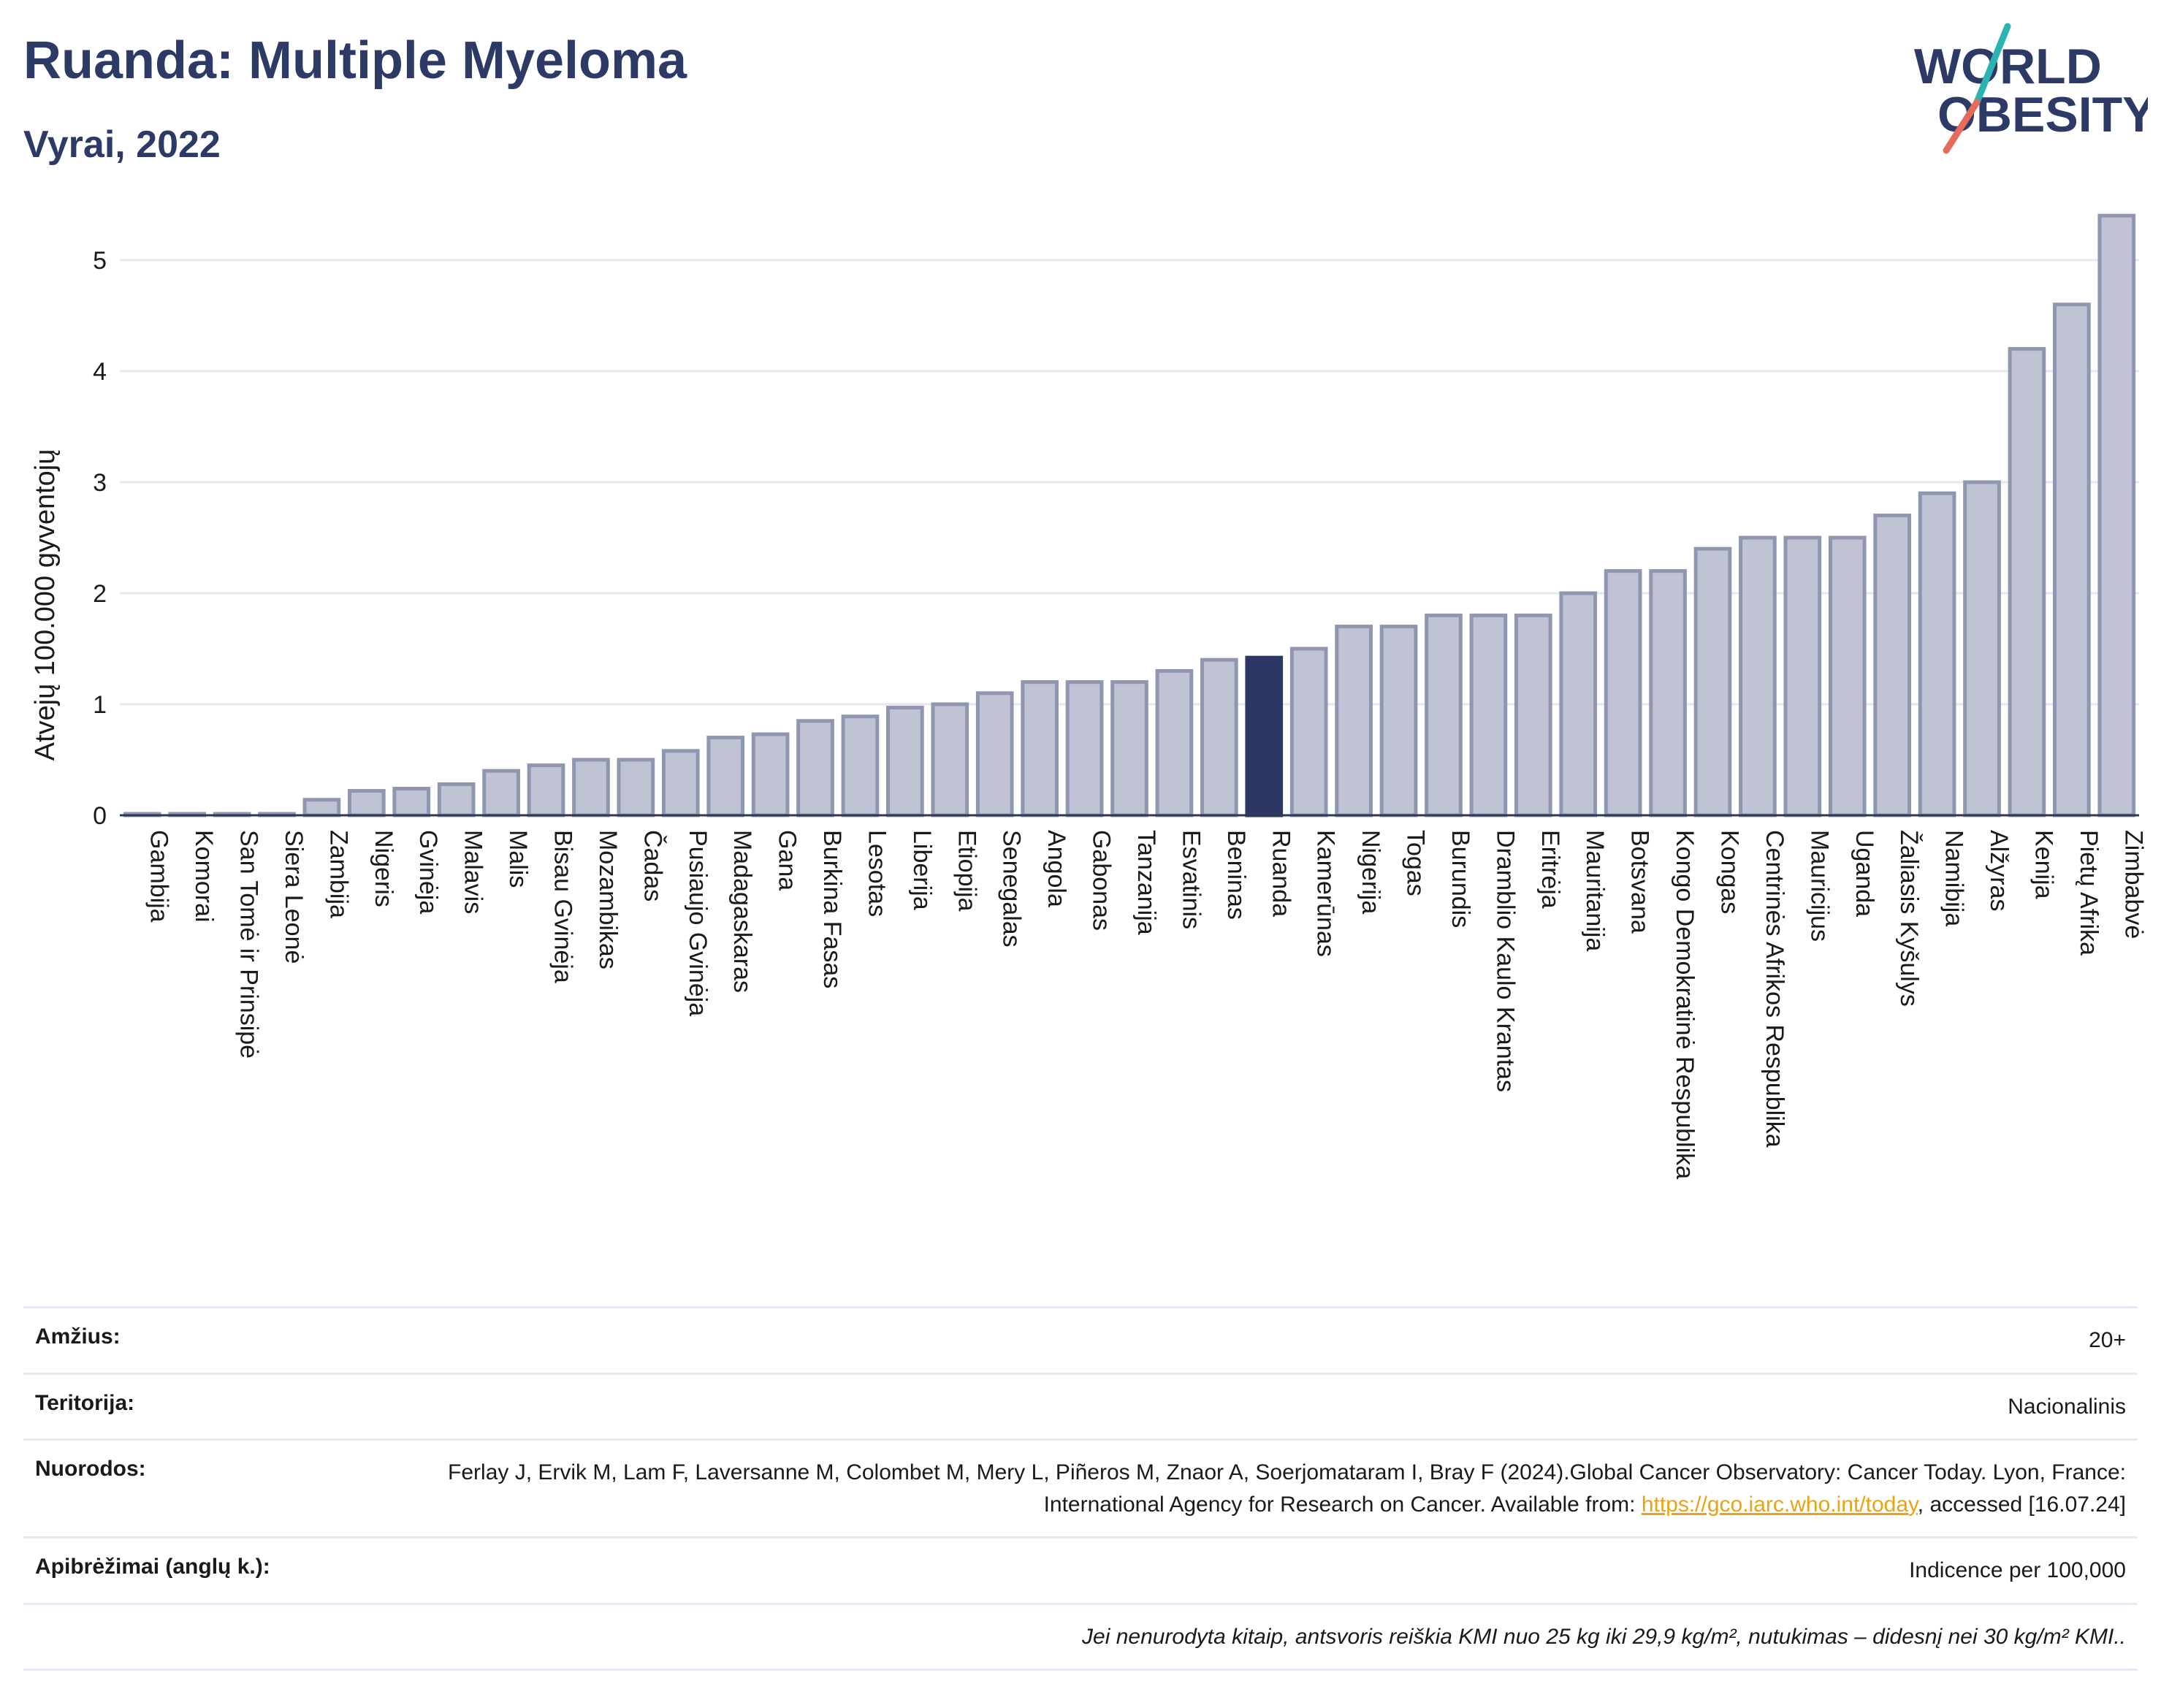 This screenshot has height=1708, width=2161. Describe the element at coordinates (787, 860) in the screenshot. I see `x-tick-label: Gana` at that location.